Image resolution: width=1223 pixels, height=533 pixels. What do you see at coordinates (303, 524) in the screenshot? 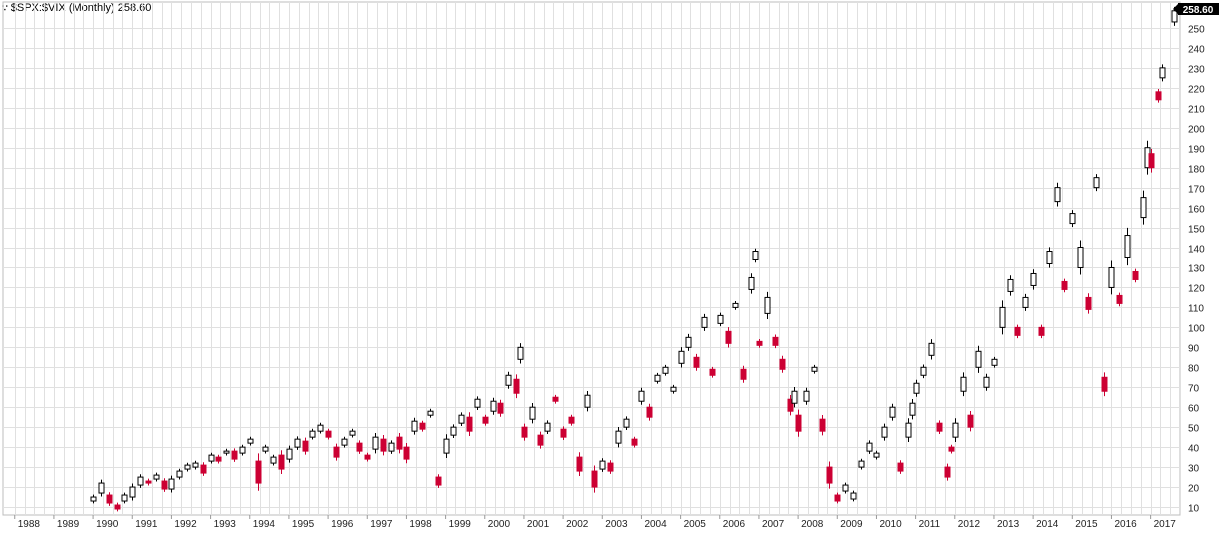
I see `x-tick-label: 1995` at bounding box center [303, 524].